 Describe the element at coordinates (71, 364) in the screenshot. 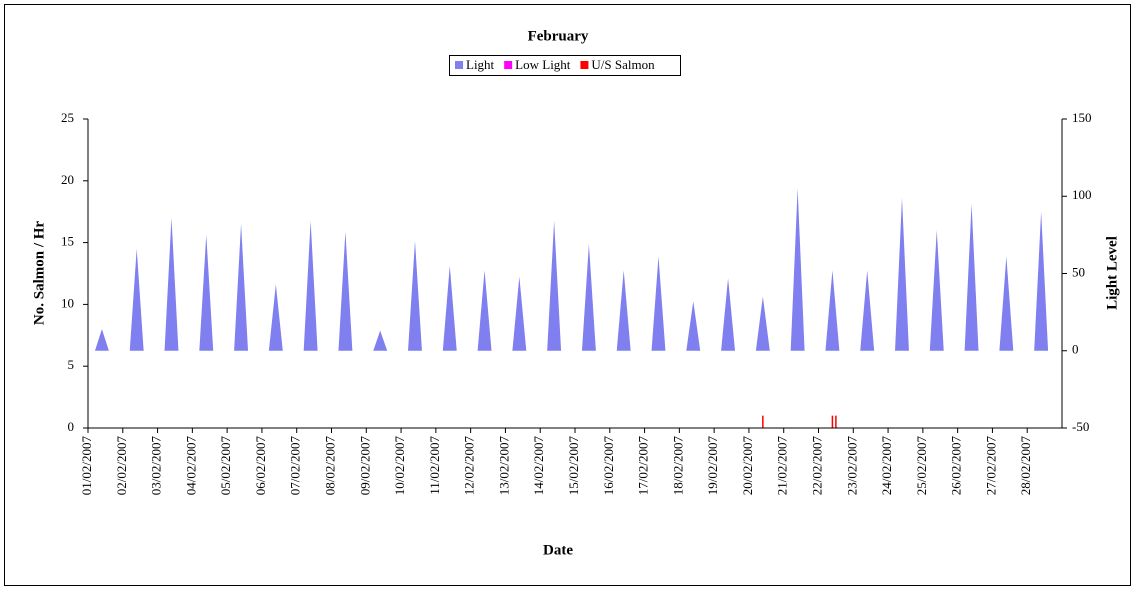

I see `y-tick-label: 5` at that location.